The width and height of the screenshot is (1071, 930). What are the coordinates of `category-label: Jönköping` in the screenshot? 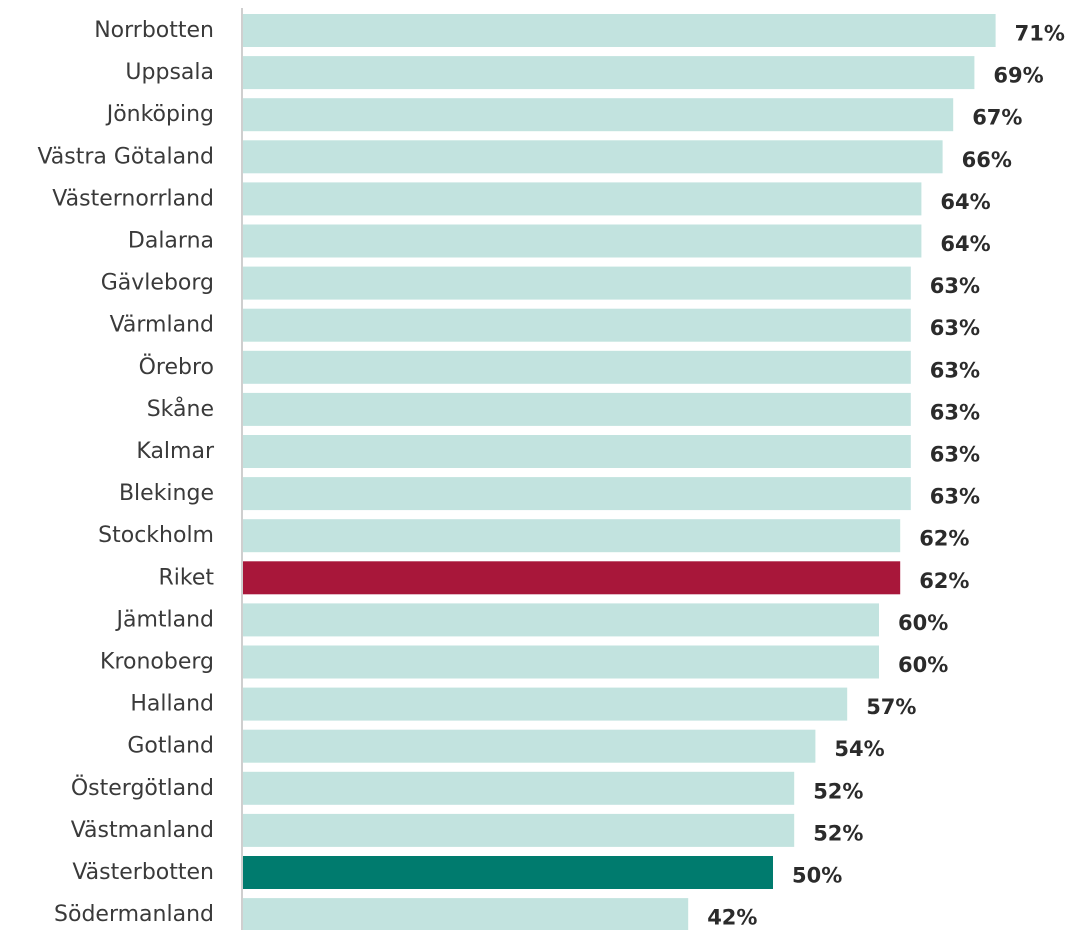 It's located at (159, 114).